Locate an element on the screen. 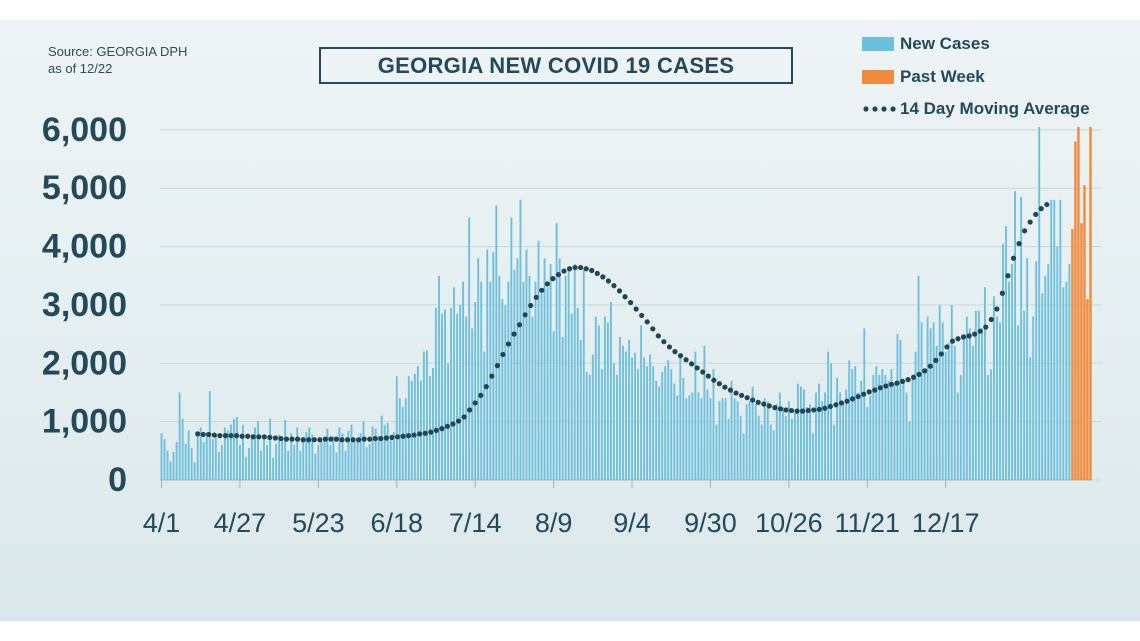 Image resolution: width=1140 pixels, height=641 pixels. bars-past-week is located at coordinates (1081, 303).